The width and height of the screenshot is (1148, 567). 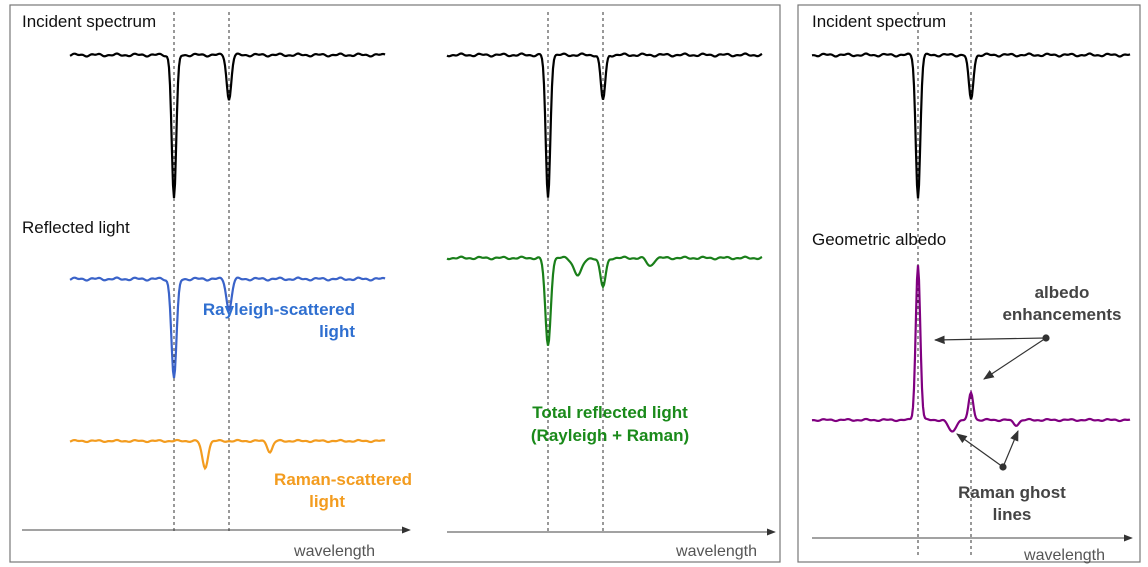 I want to click on title: Geometric albedo, so click(x=879, y=239).